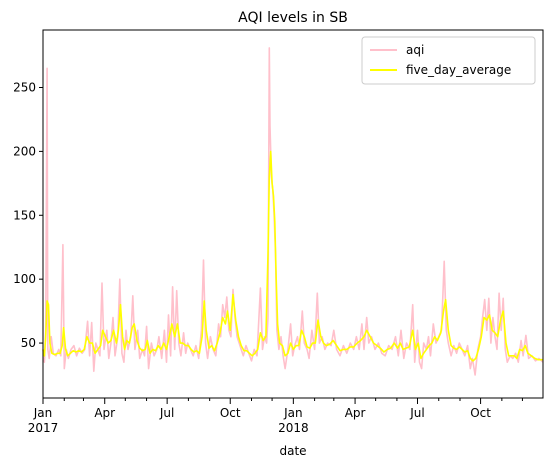 This screenshot has width=552, height=469. What do you see at coordinates (24, 151) in the screenshot?
I see `y-tick-label: 200` at bounding box center [24, 151].